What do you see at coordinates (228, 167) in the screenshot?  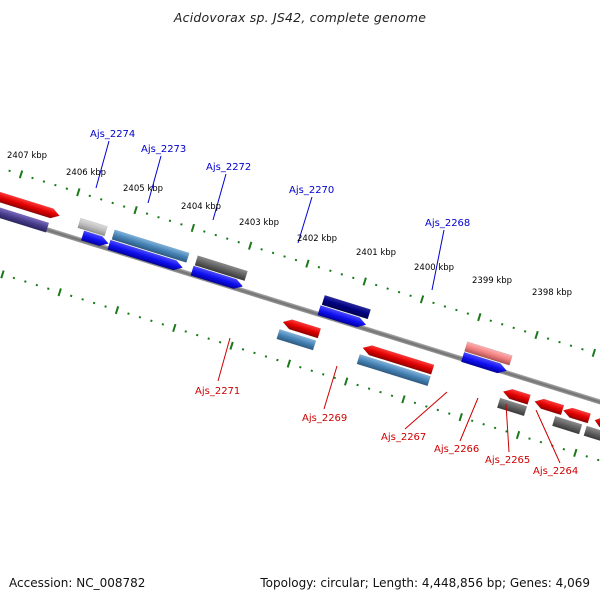 I see `gene-label-top: Ajs_2272` at bounding box center [228, 167].